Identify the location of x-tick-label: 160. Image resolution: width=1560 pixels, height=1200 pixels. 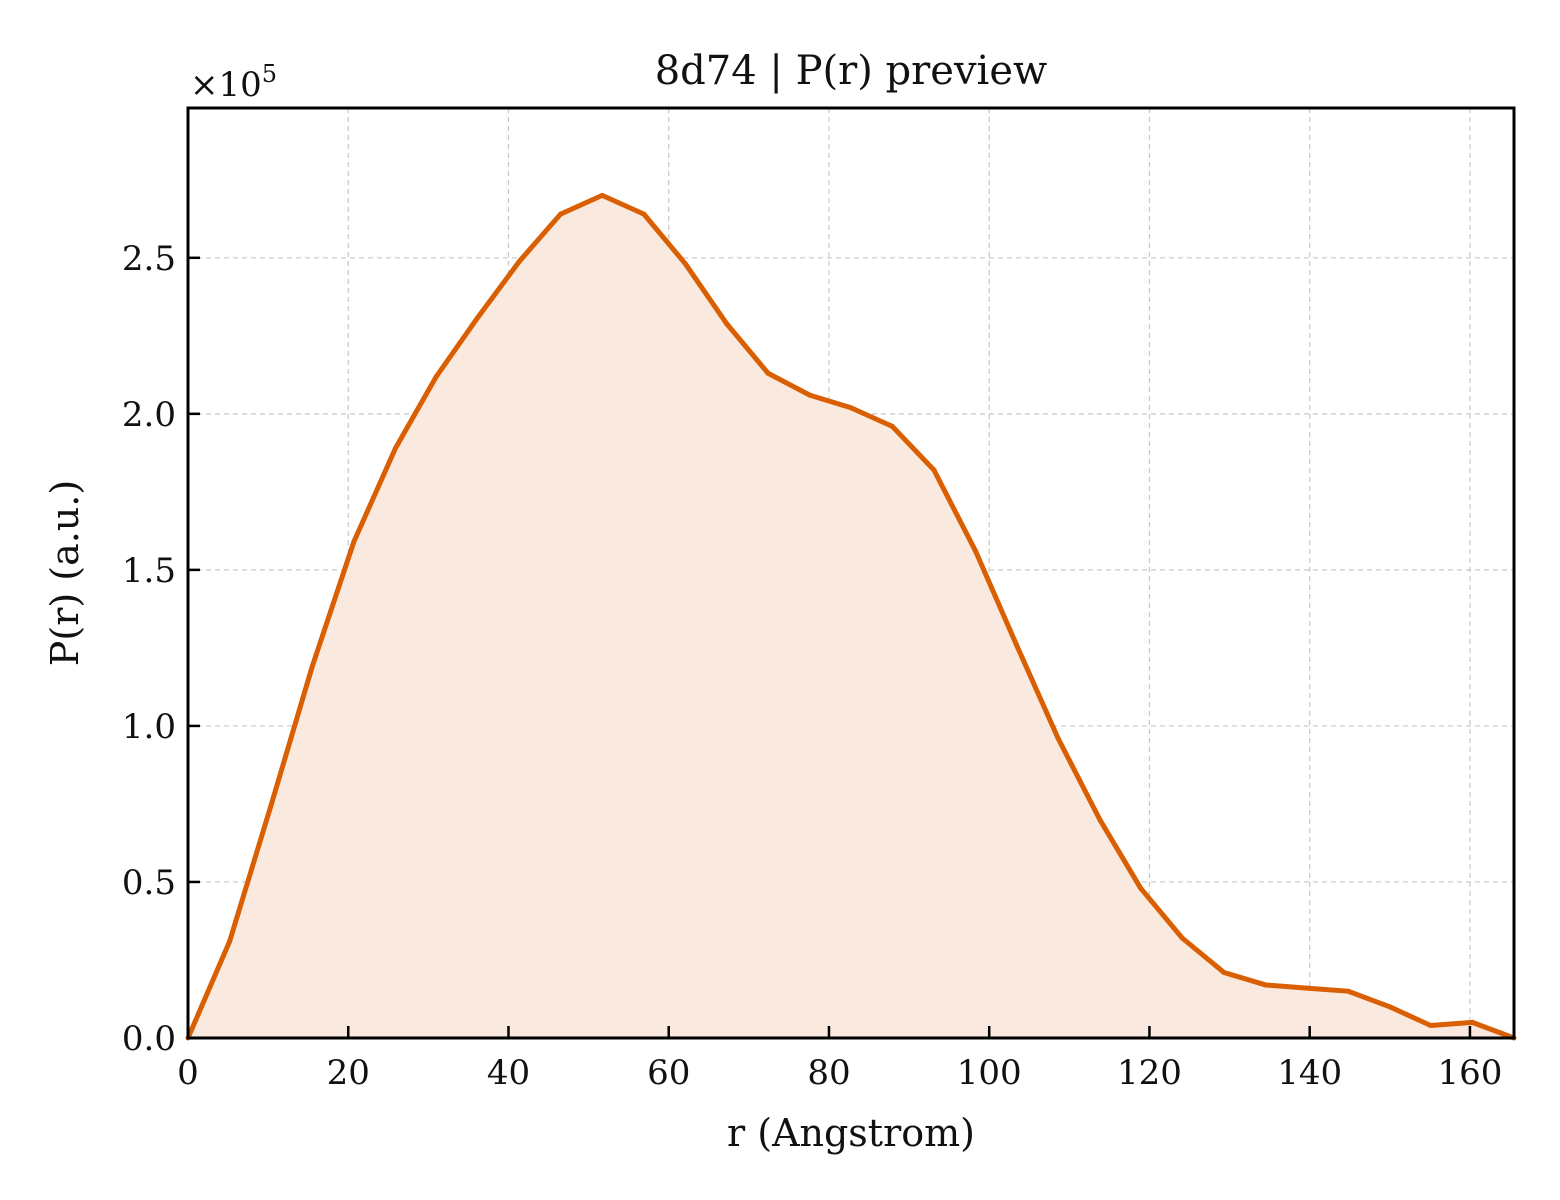
(1469, 1073).